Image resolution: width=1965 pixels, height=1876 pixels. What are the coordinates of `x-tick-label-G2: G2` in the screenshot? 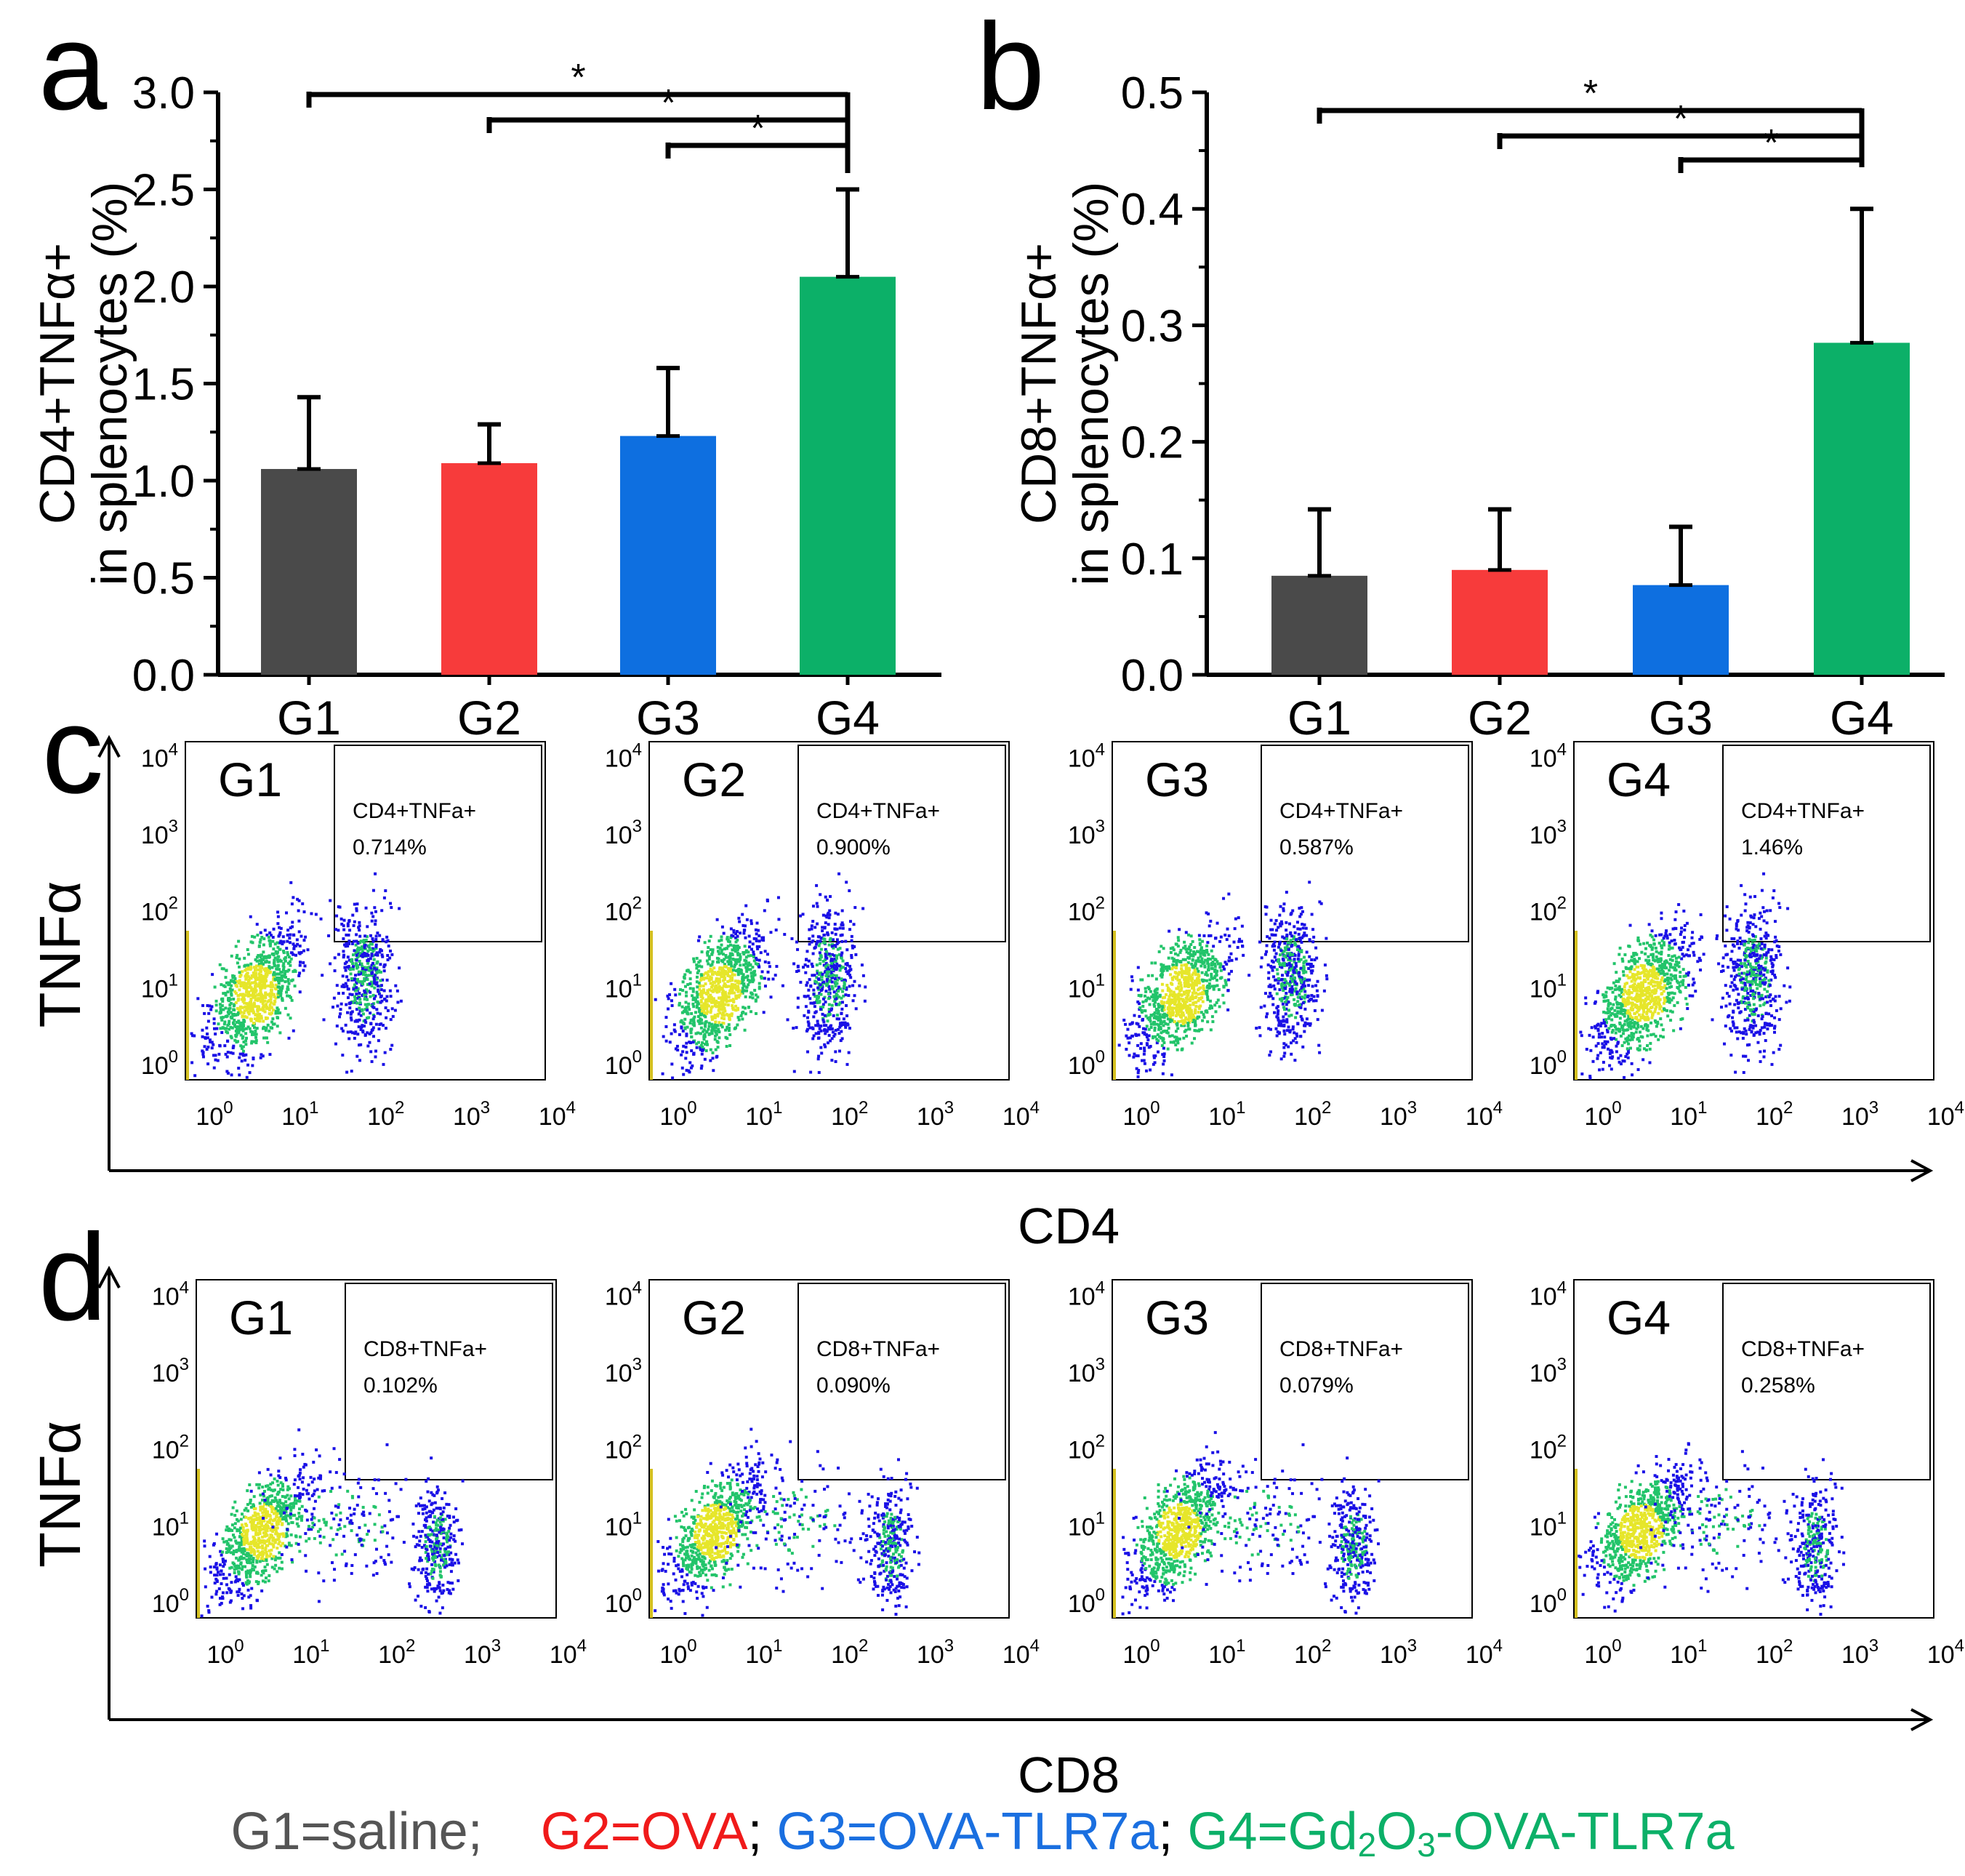 It's located at (1500, 718).